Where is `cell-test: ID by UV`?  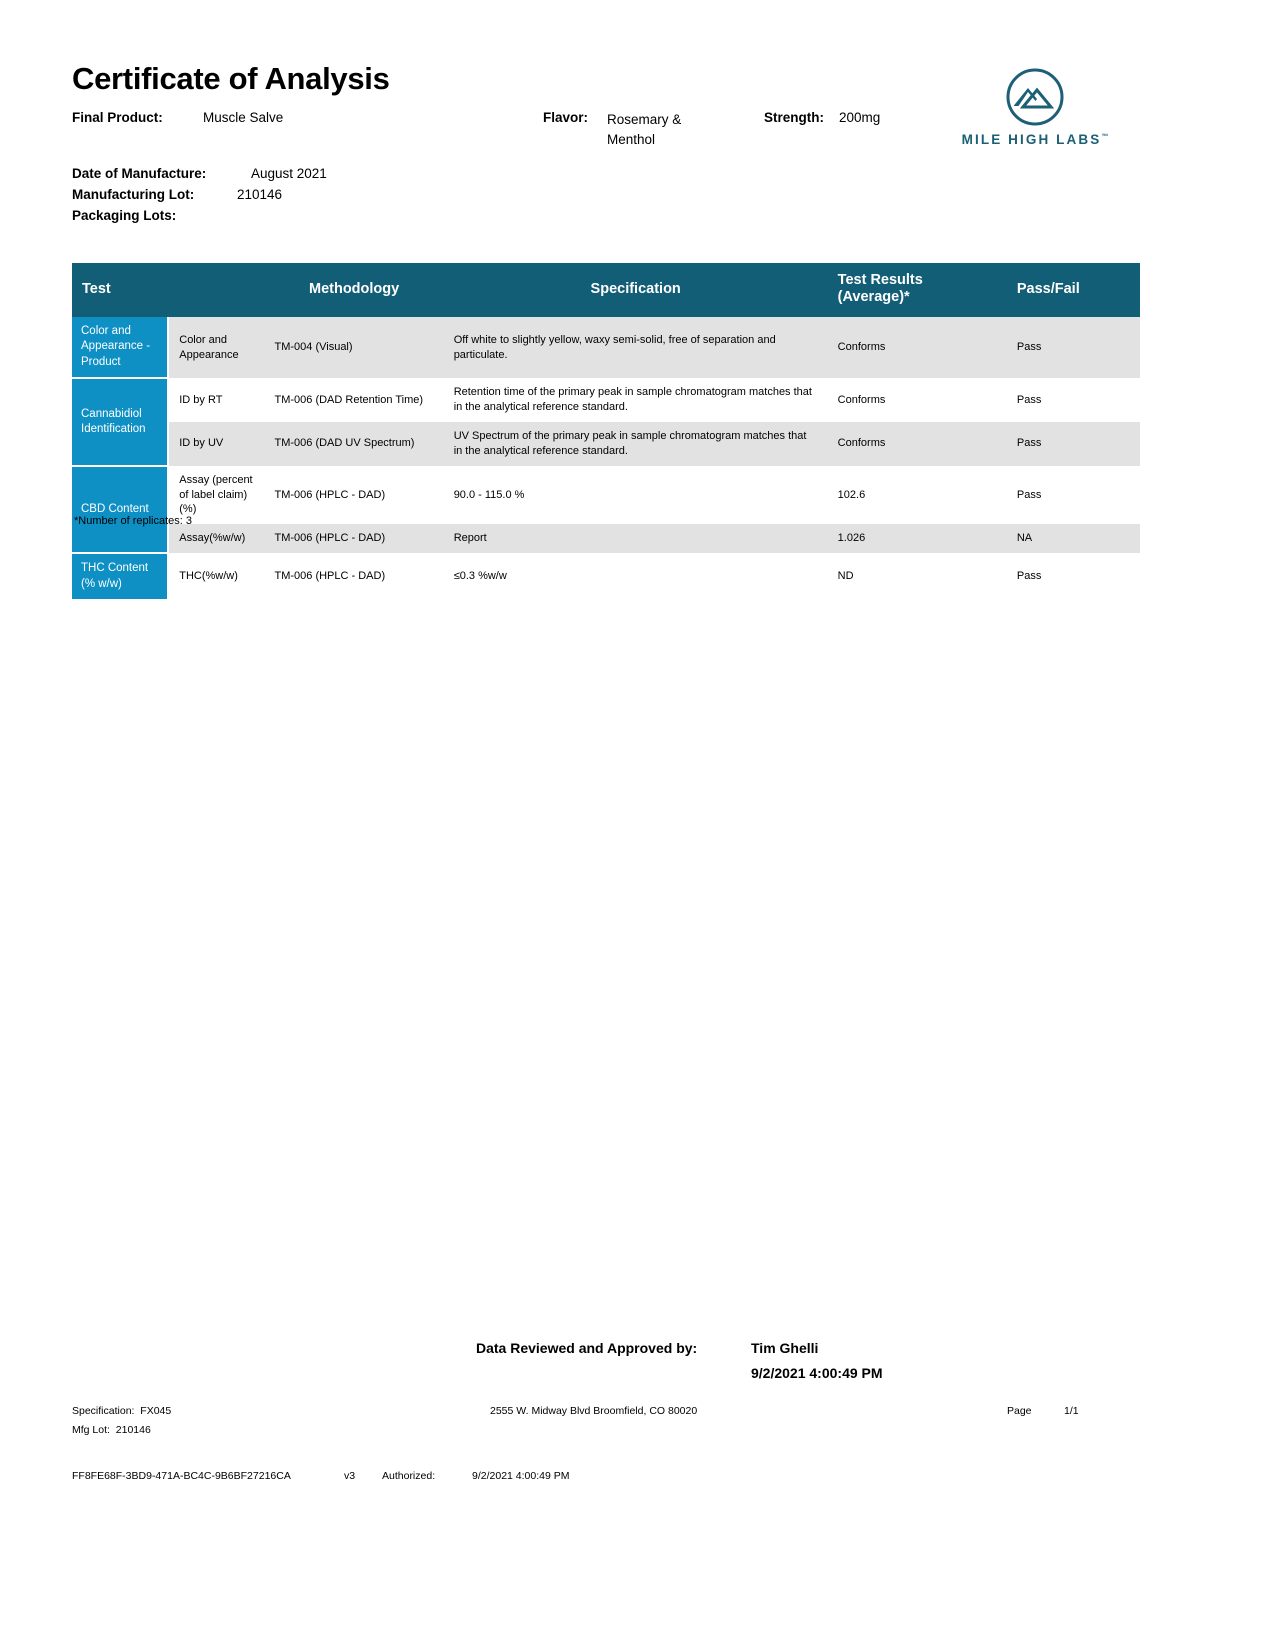
cell-test: ID by UV is located at coordinates (216, 444).